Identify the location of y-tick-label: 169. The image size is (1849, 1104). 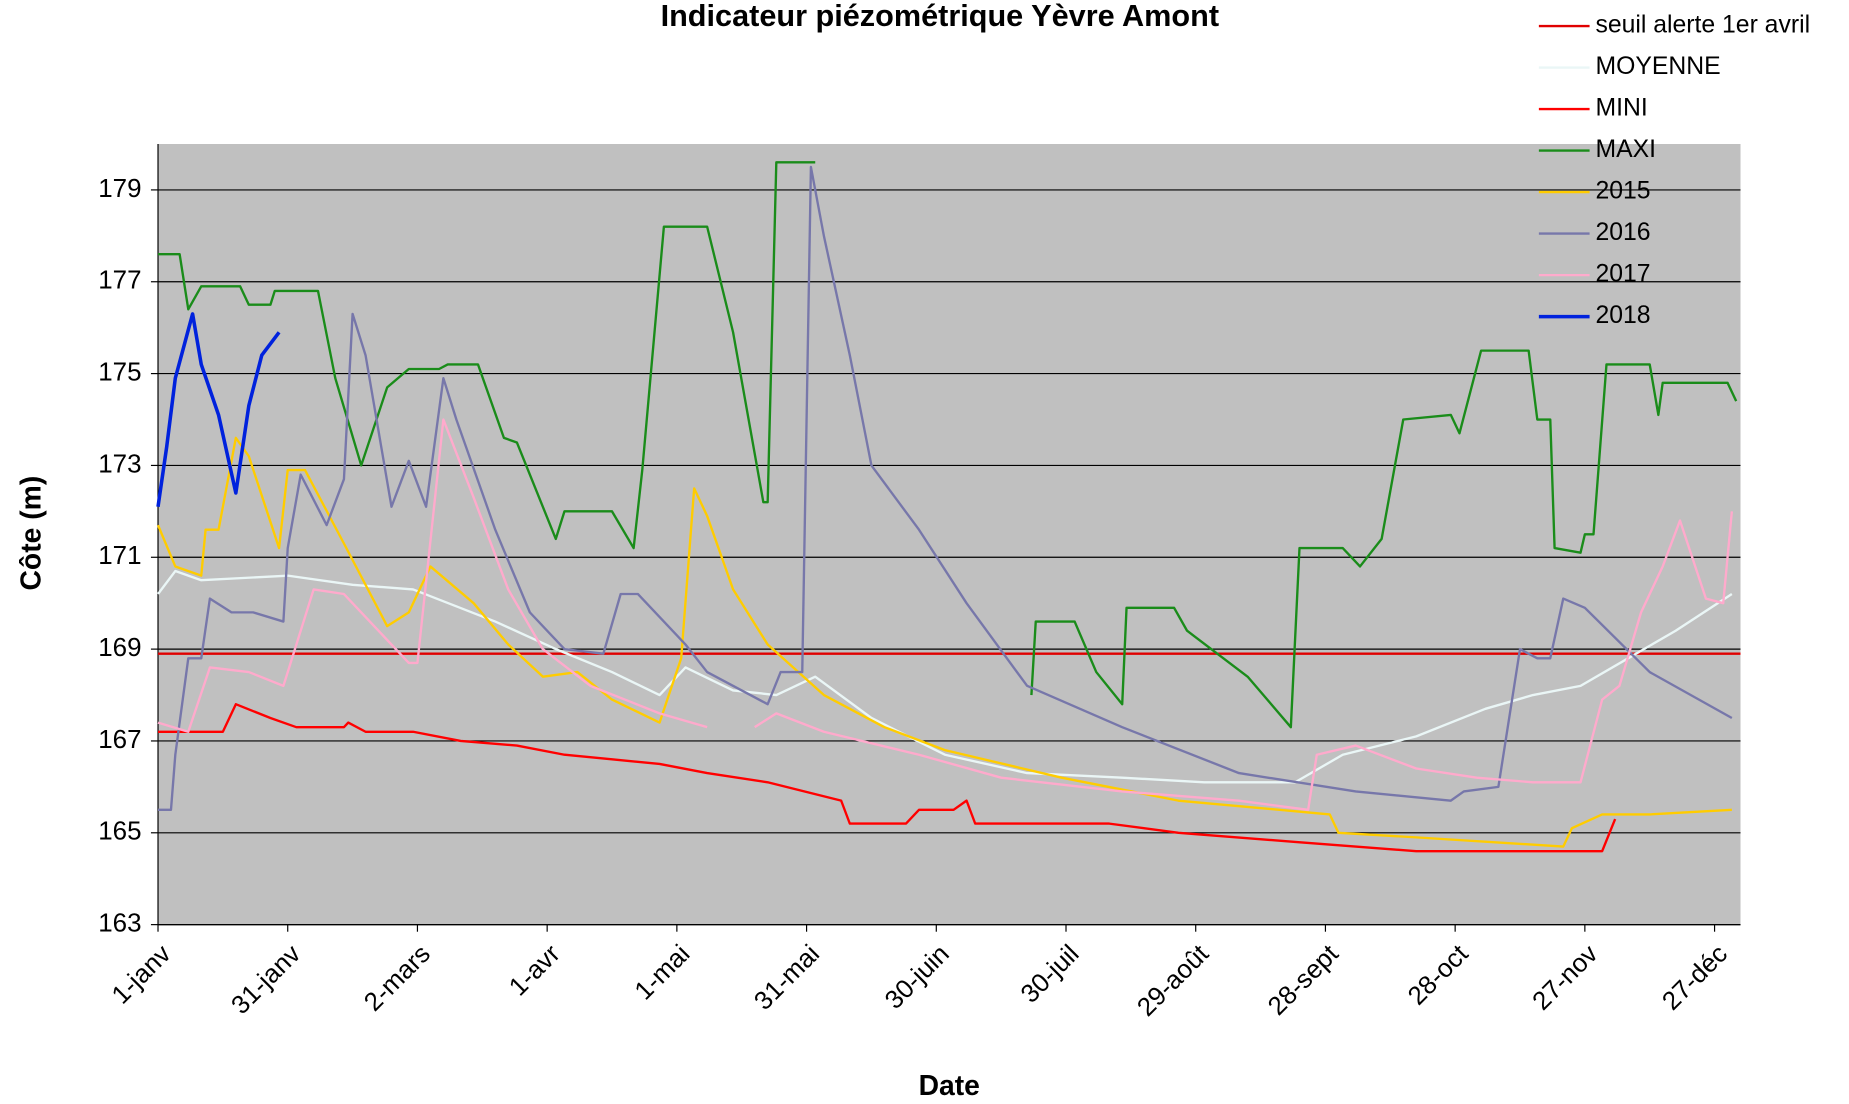
(119, 648).